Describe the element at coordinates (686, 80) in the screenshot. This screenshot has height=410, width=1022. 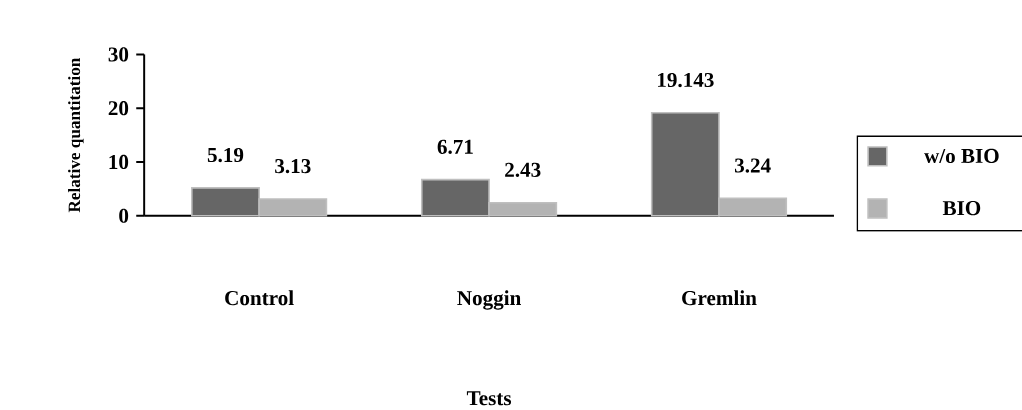
I see `data-label: 19.143` at that location.